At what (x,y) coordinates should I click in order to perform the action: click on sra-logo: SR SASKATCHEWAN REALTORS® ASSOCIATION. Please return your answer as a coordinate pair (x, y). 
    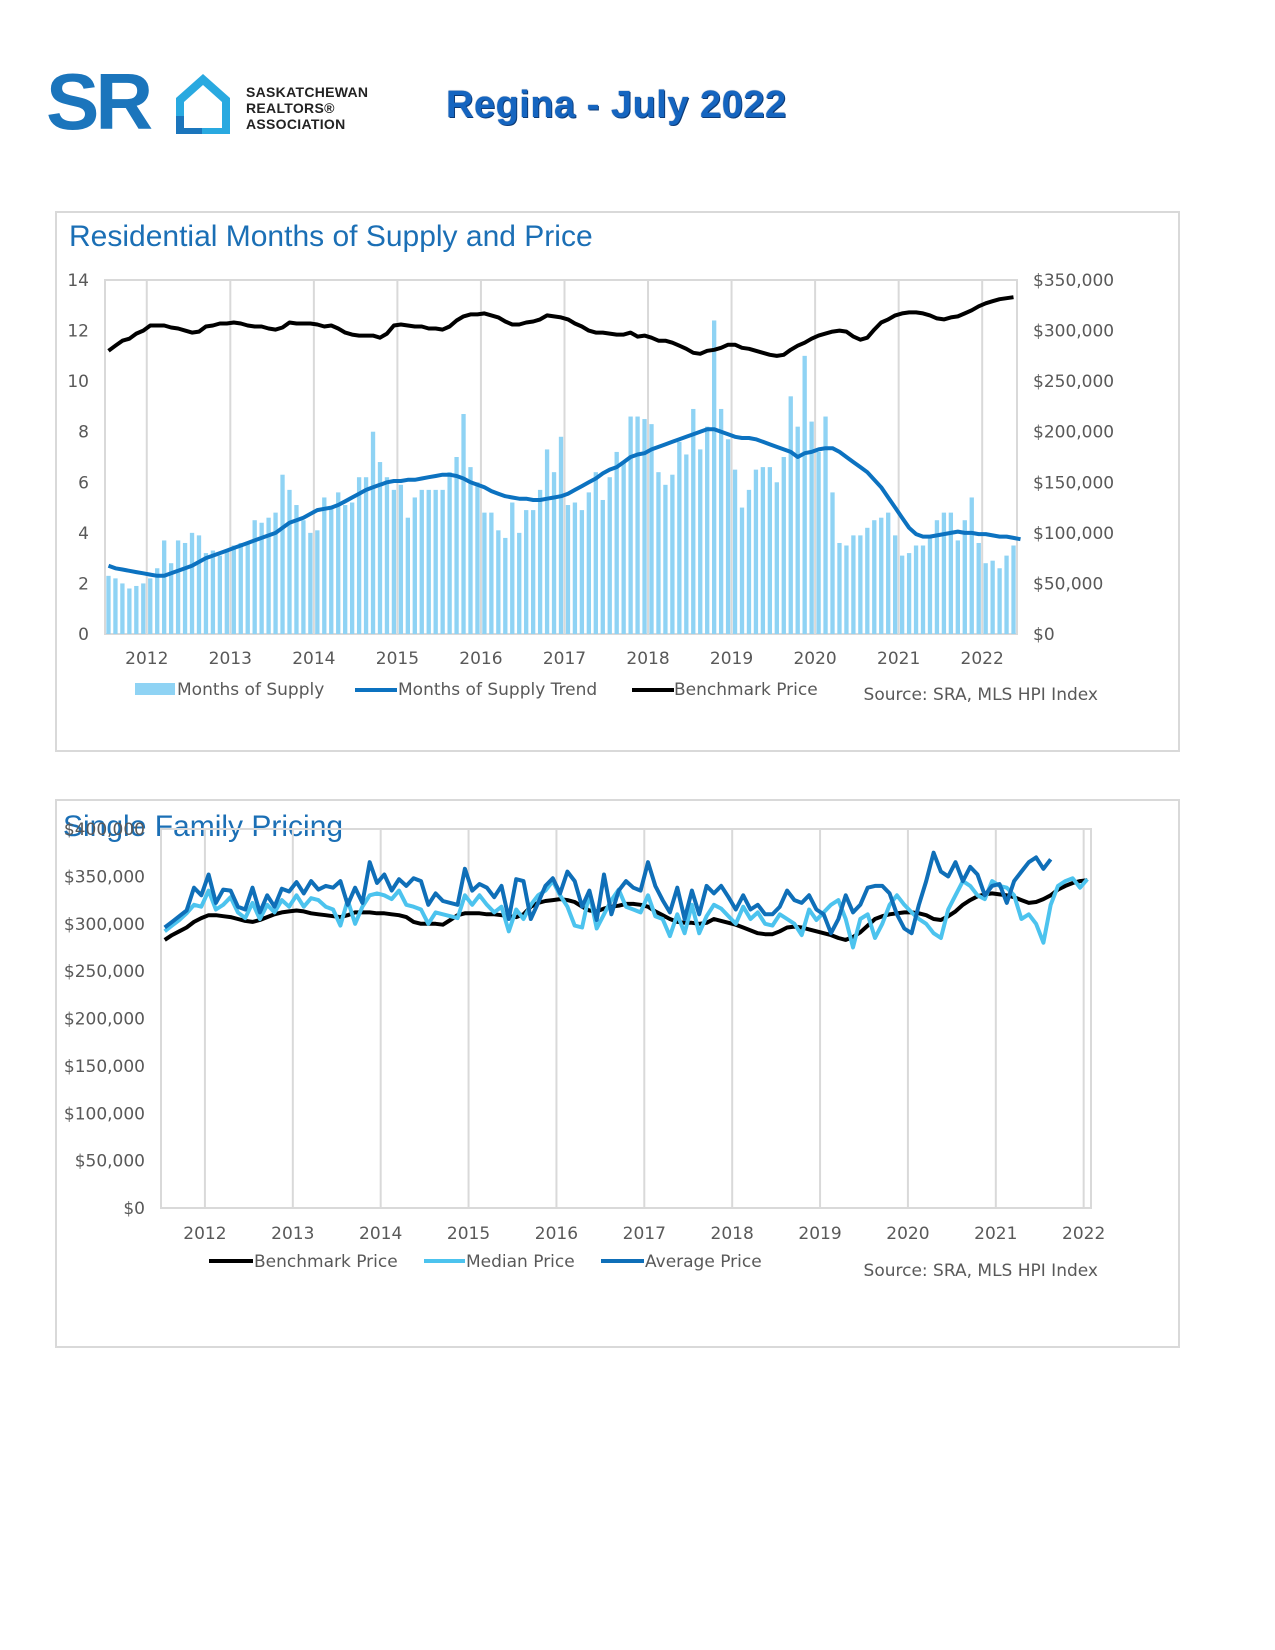
    Looking at the image, I should click on (216, 102).